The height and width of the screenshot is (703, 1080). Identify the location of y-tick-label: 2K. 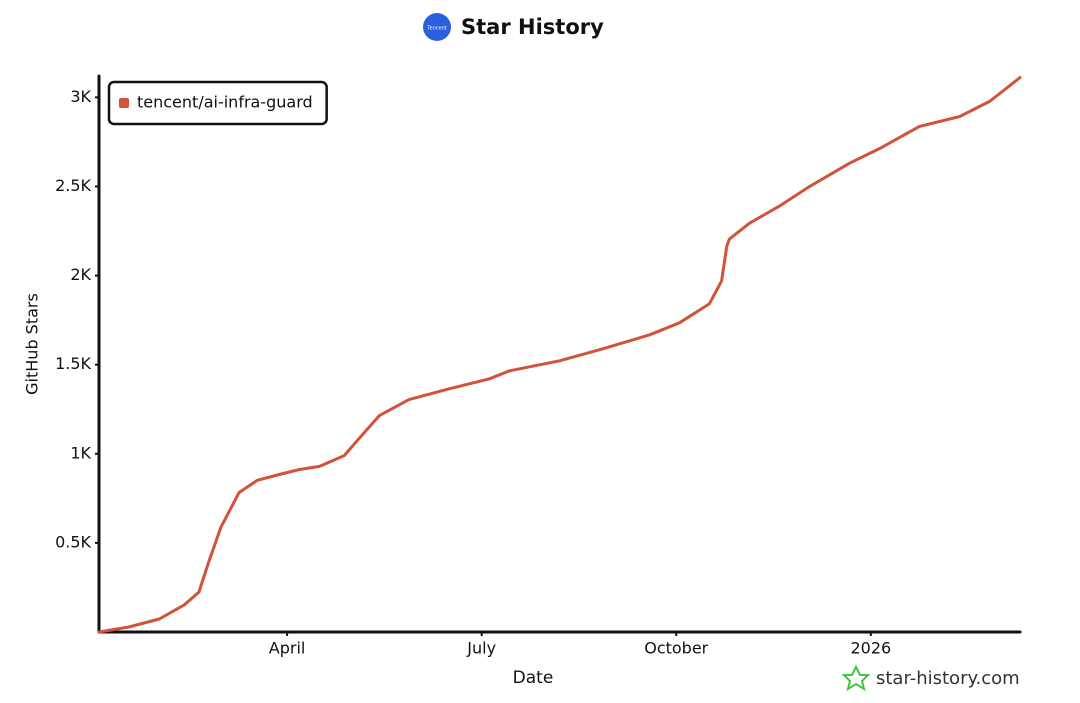
(80, 274).